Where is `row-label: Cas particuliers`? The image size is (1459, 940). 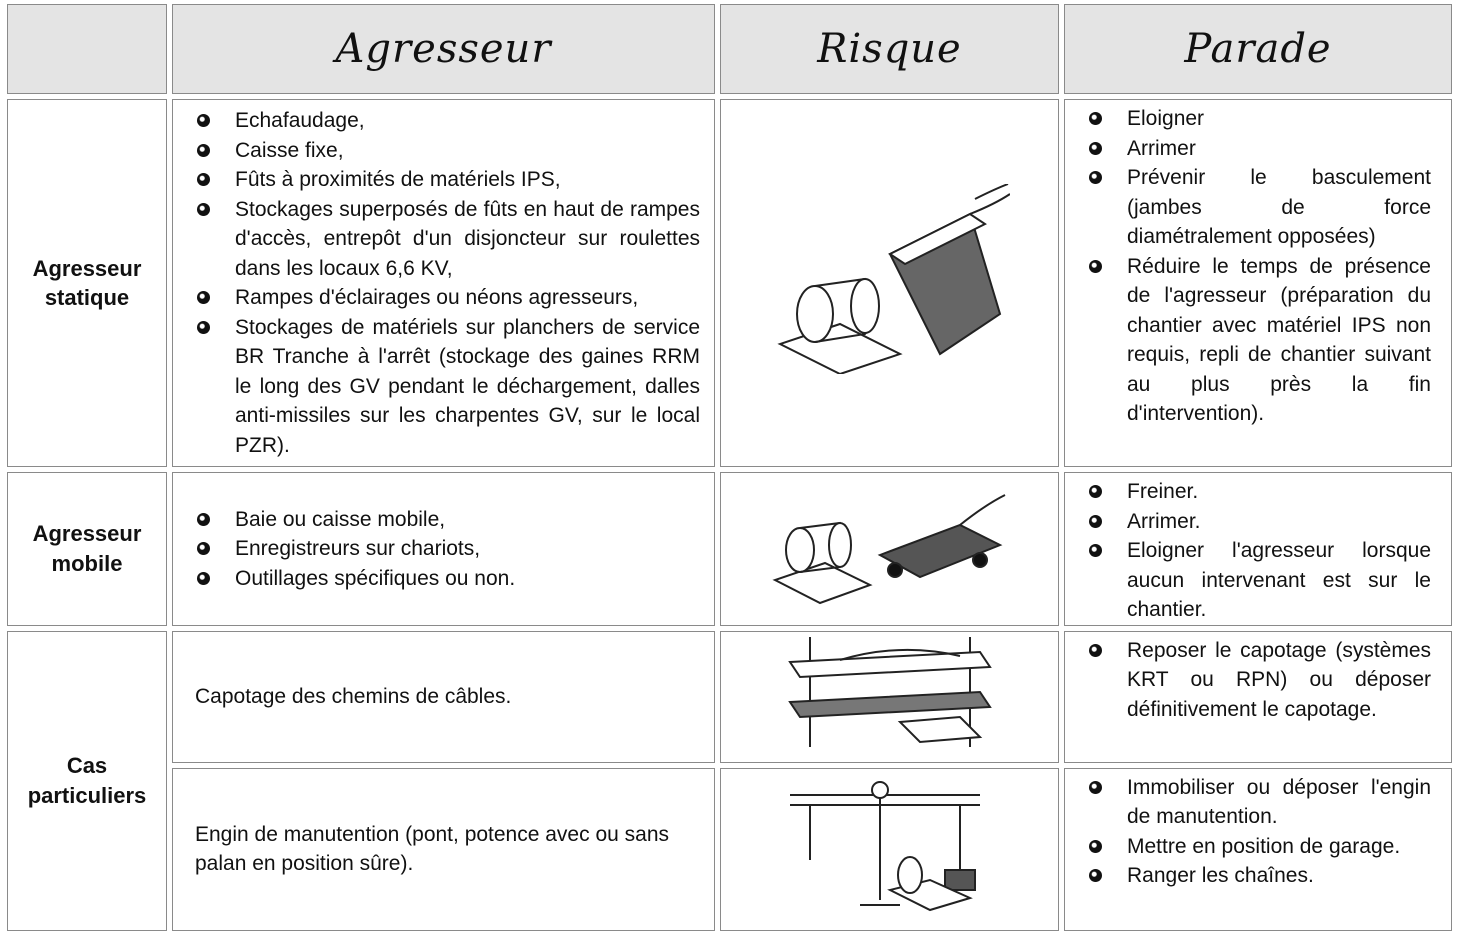
row-label: Cas particuliers is located at coordinates (87, 780).